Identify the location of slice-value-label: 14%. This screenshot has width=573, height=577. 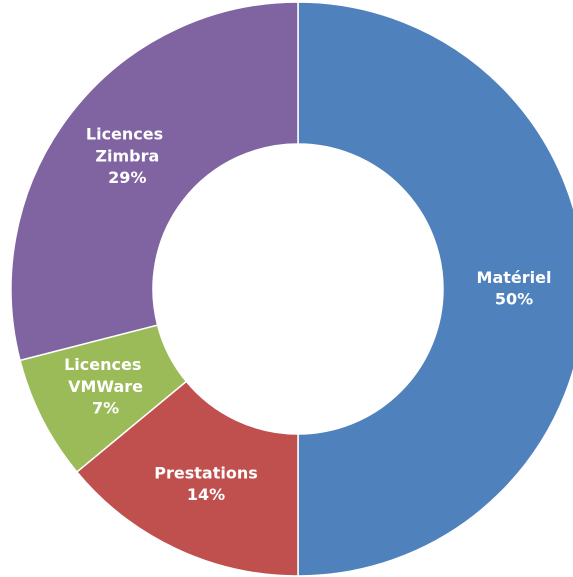
(206, 494).